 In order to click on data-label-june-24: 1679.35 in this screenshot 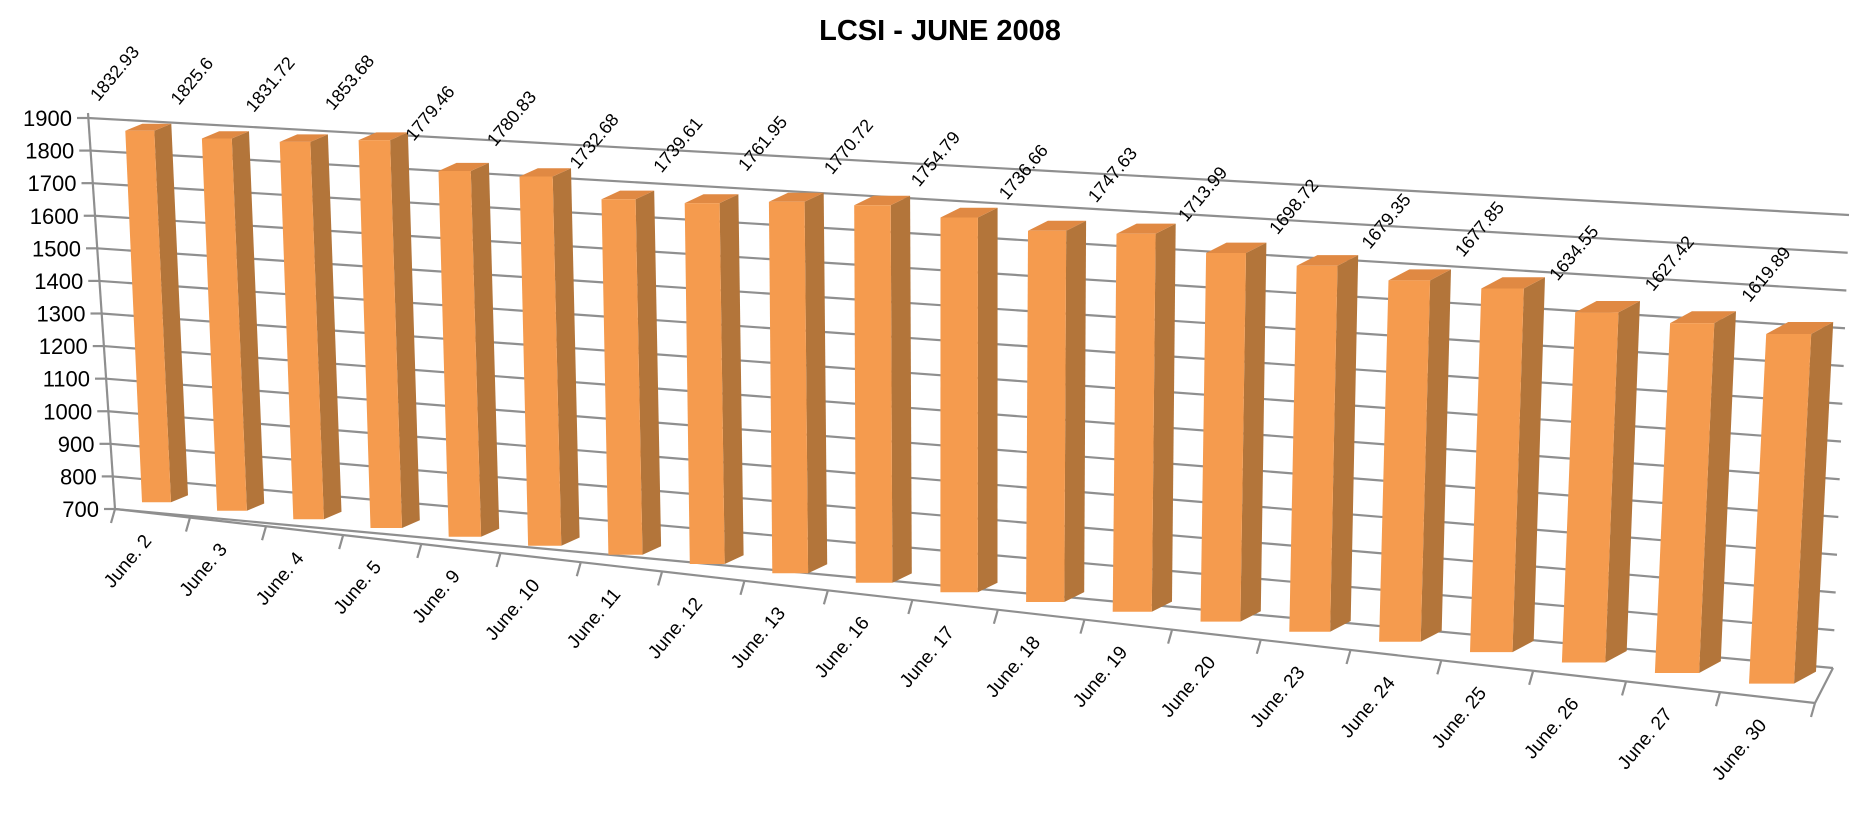, I will do `click(1386, 221)`.